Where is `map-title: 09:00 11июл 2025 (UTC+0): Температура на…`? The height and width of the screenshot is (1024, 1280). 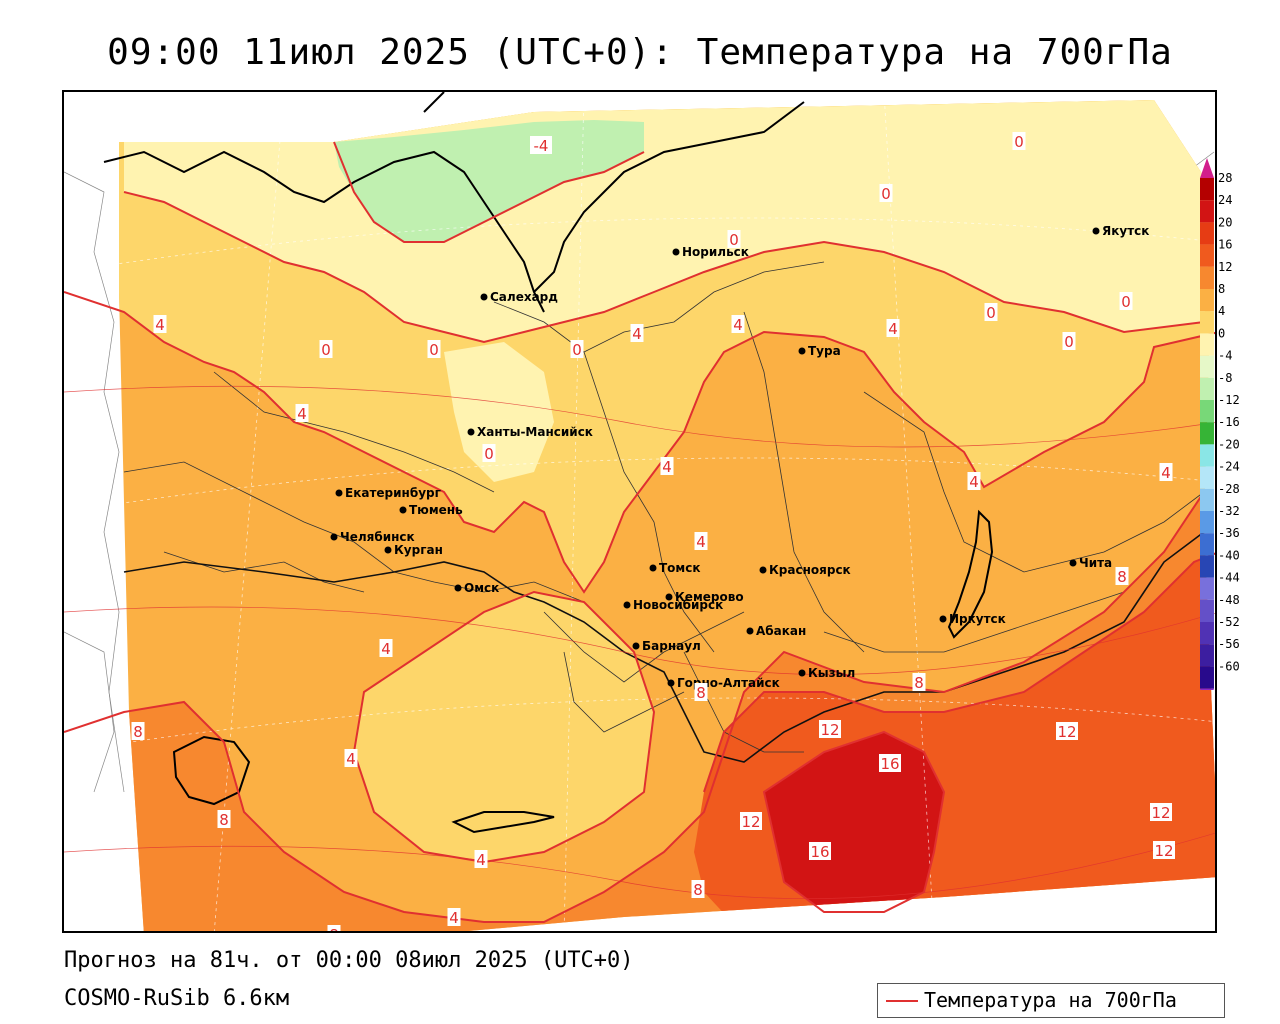
map-title: 09:00 11июл 2025 (UTC+0): Температура на… is located at coordinates (640, 52).